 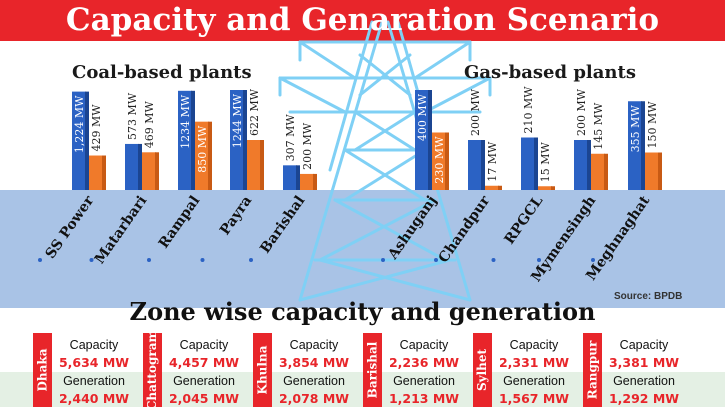 I want to click on gas-value-label-1-4: 150 MW, so click(x=652, y=125).